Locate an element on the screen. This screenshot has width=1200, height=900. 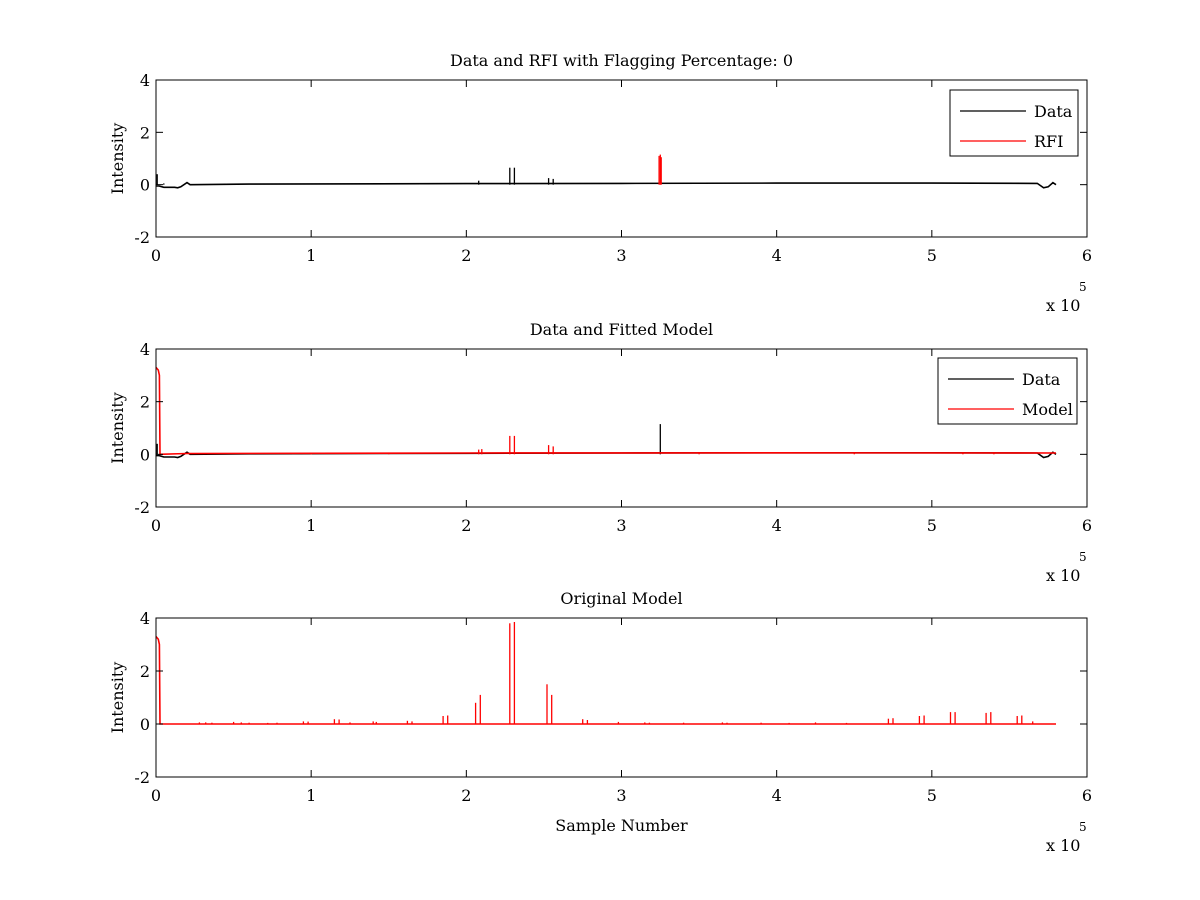
chart-title: Data and Fitted Model is located at coordinates (621, 329).